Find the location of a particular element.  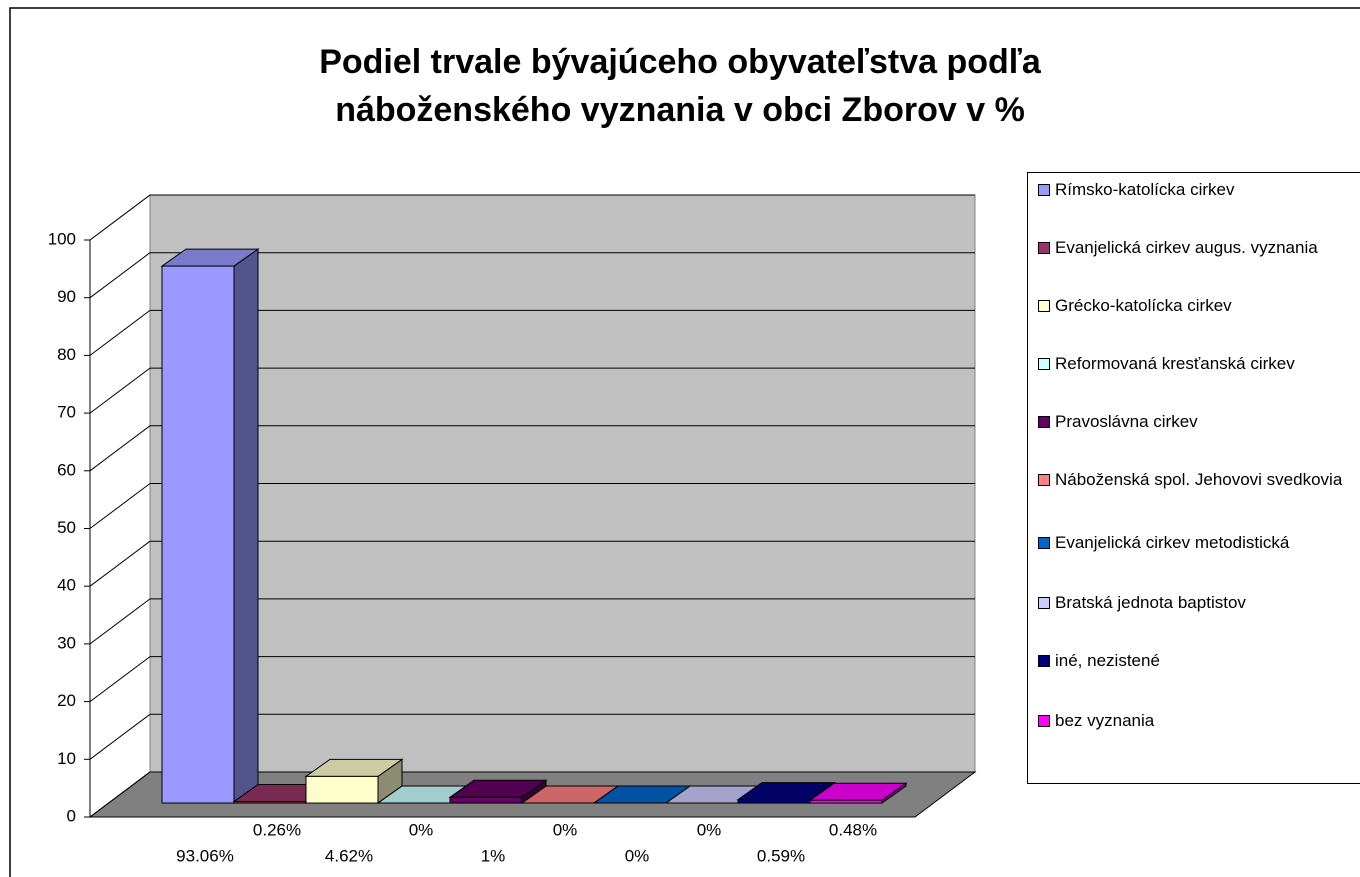

legend-label: iné, nezistené is located at coordinates (1107, 660).